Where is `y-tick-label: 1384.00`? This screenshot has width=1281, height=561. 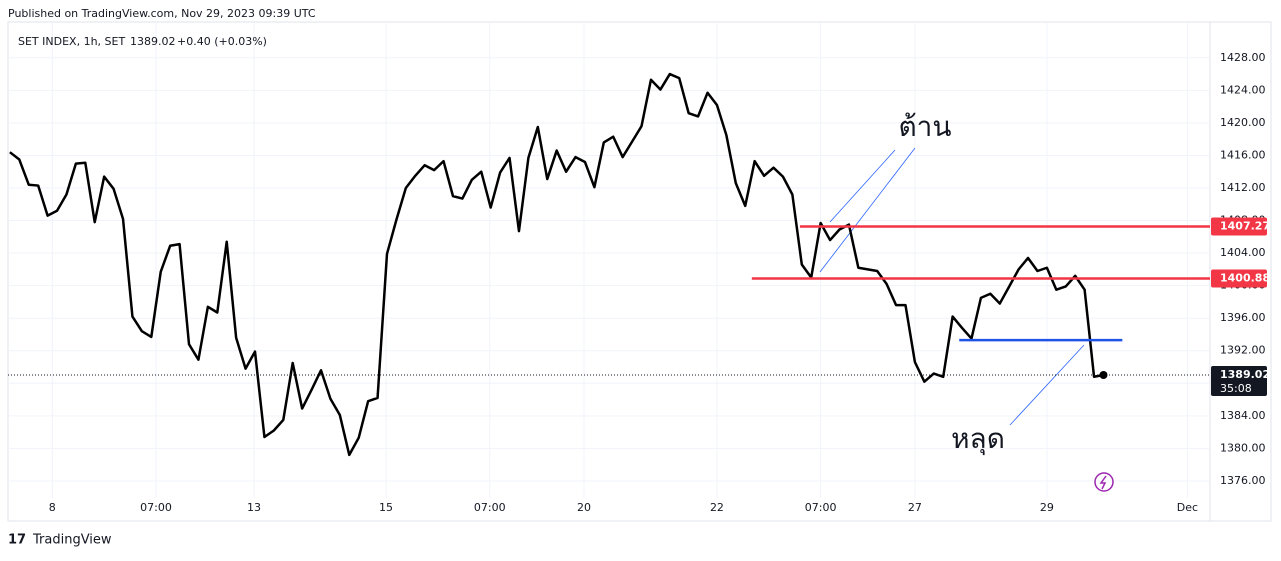
y-tick-label: 1384.00 is located at coordinates (1243, 415).